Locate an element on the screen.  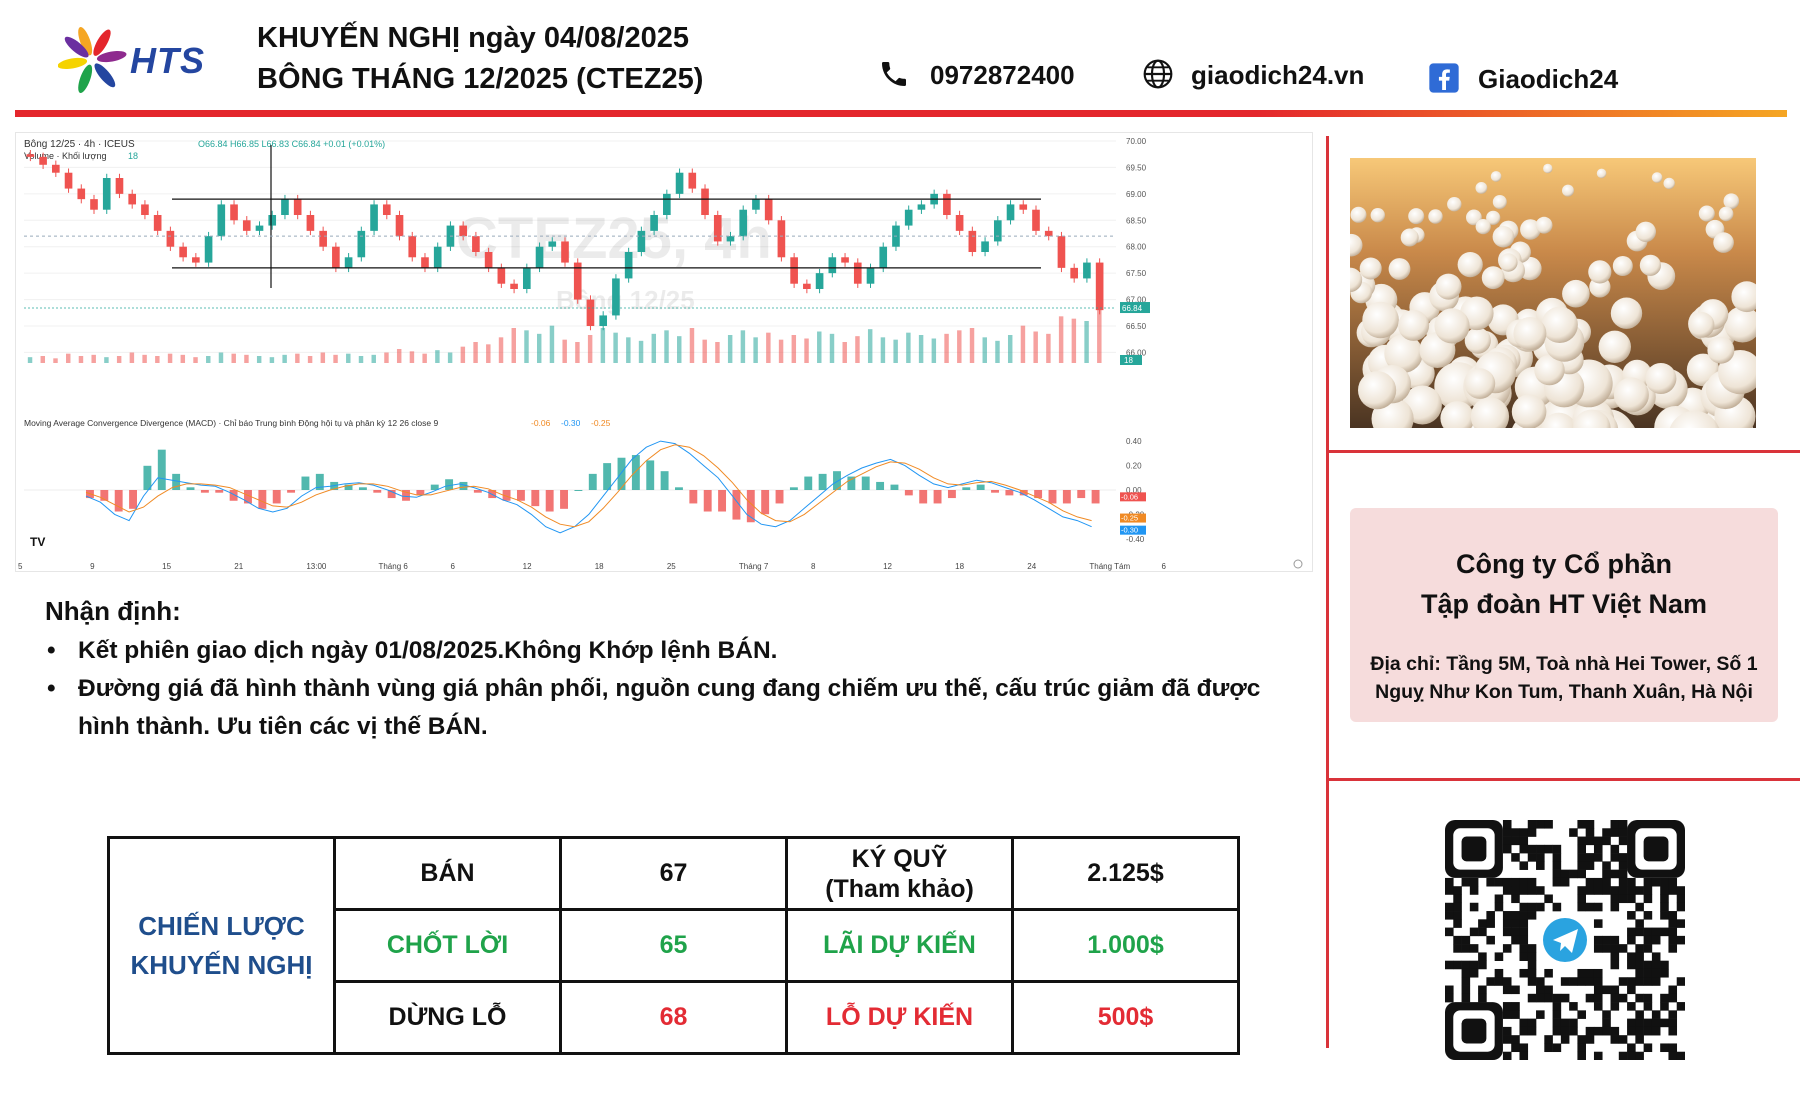
volume-badge-value: 18 is located at coordinates (1128, 360).